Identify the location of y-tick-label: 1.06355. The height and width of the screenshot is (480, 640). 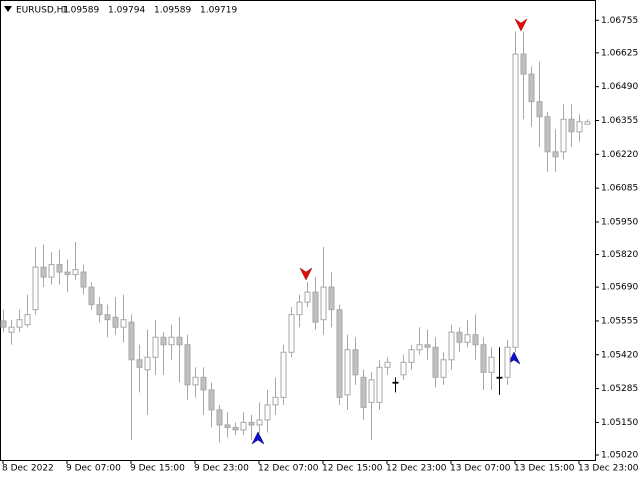
(619, 121).